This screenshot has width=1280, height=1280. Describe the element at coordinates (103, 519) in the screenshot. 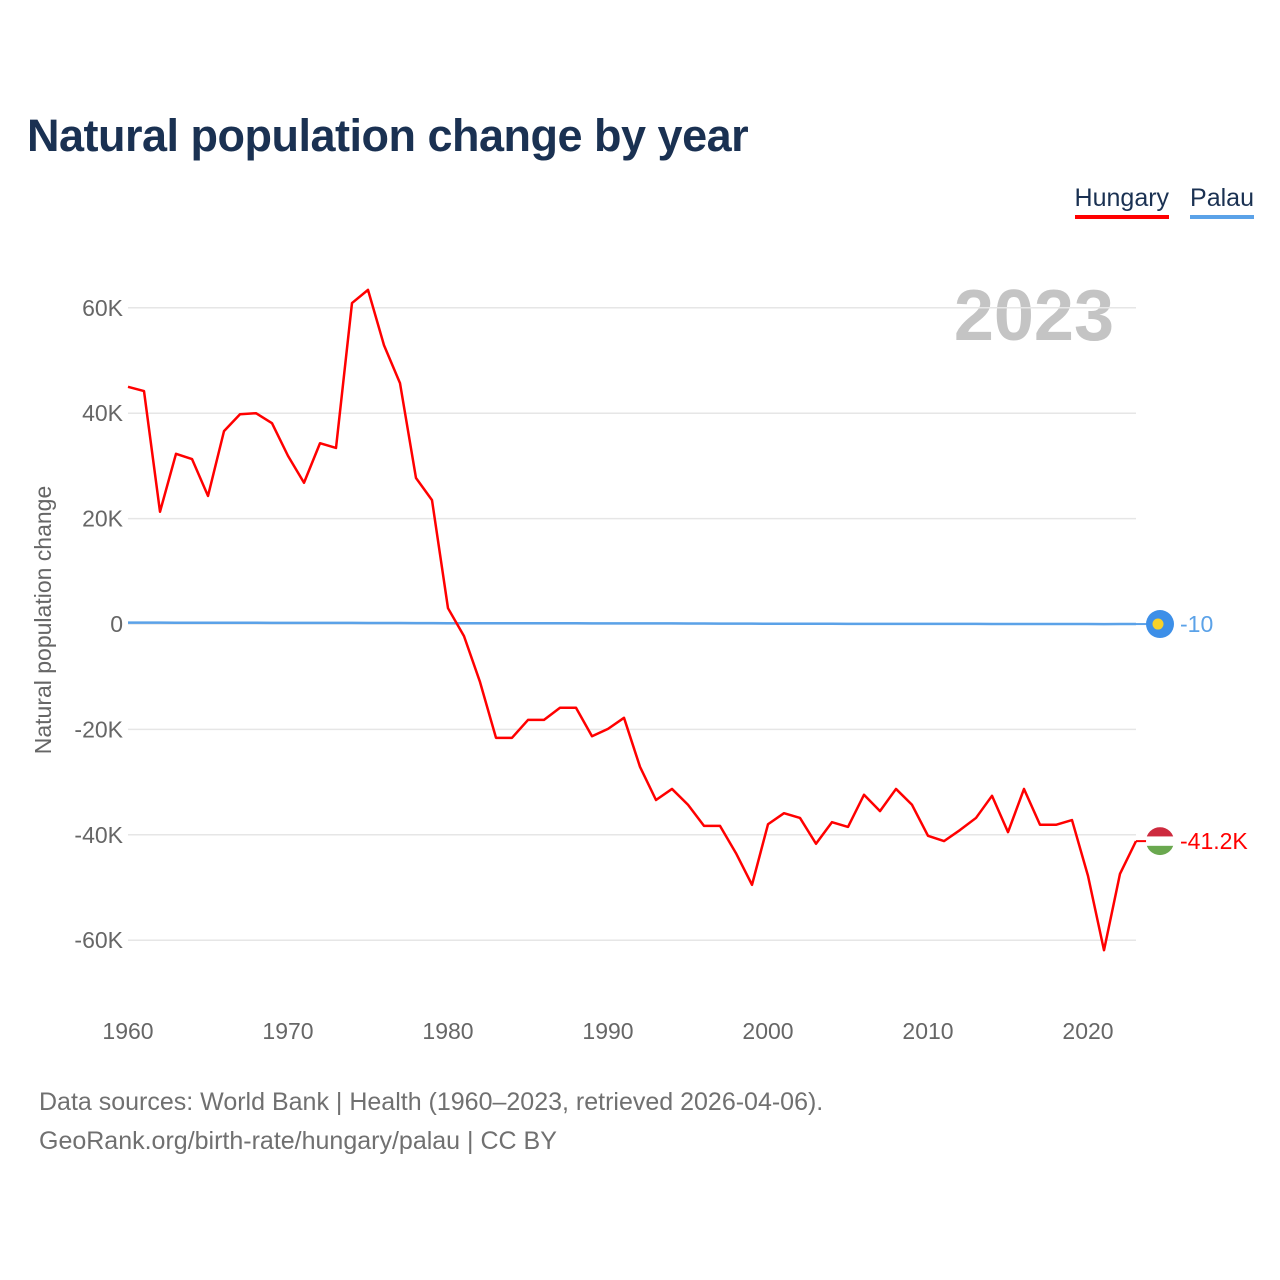

I see `y-tick-label: 20K` at that location.